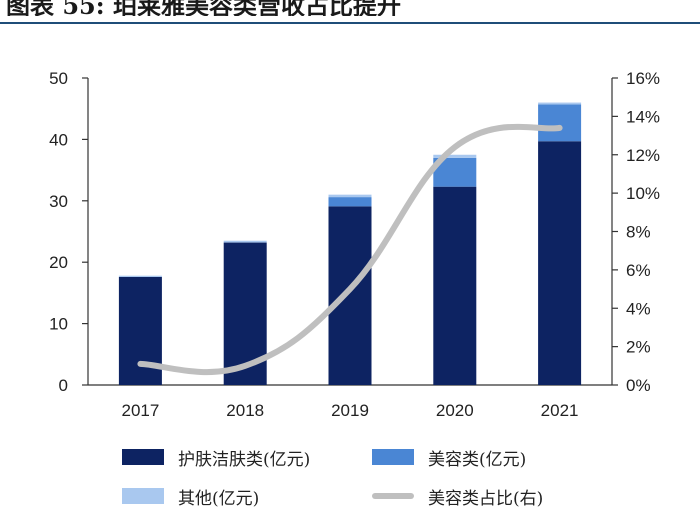 Image resolution: width=700 pixels, height=526 pixels. Describe the element at coordinates (58, 78) in the screenshot. I see `y-left-tick-label: 50` at that location.